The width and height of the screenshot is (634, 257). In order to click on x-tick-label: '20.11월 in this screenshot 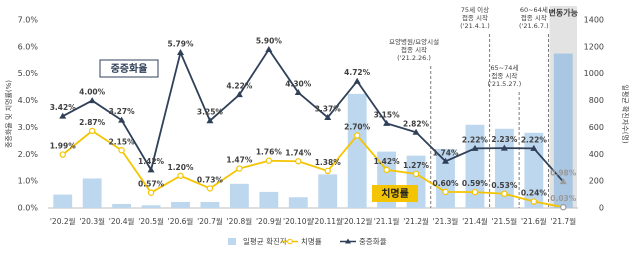, I will do `click(328, 221)`.